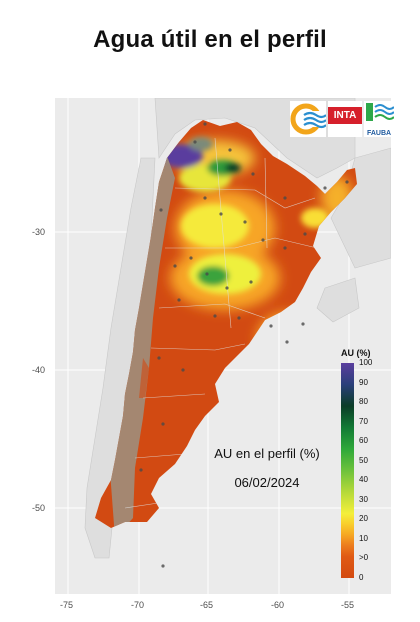 This screenshot has height=622, width=420. I want to click on legend-colorbar, so click(347, 470).